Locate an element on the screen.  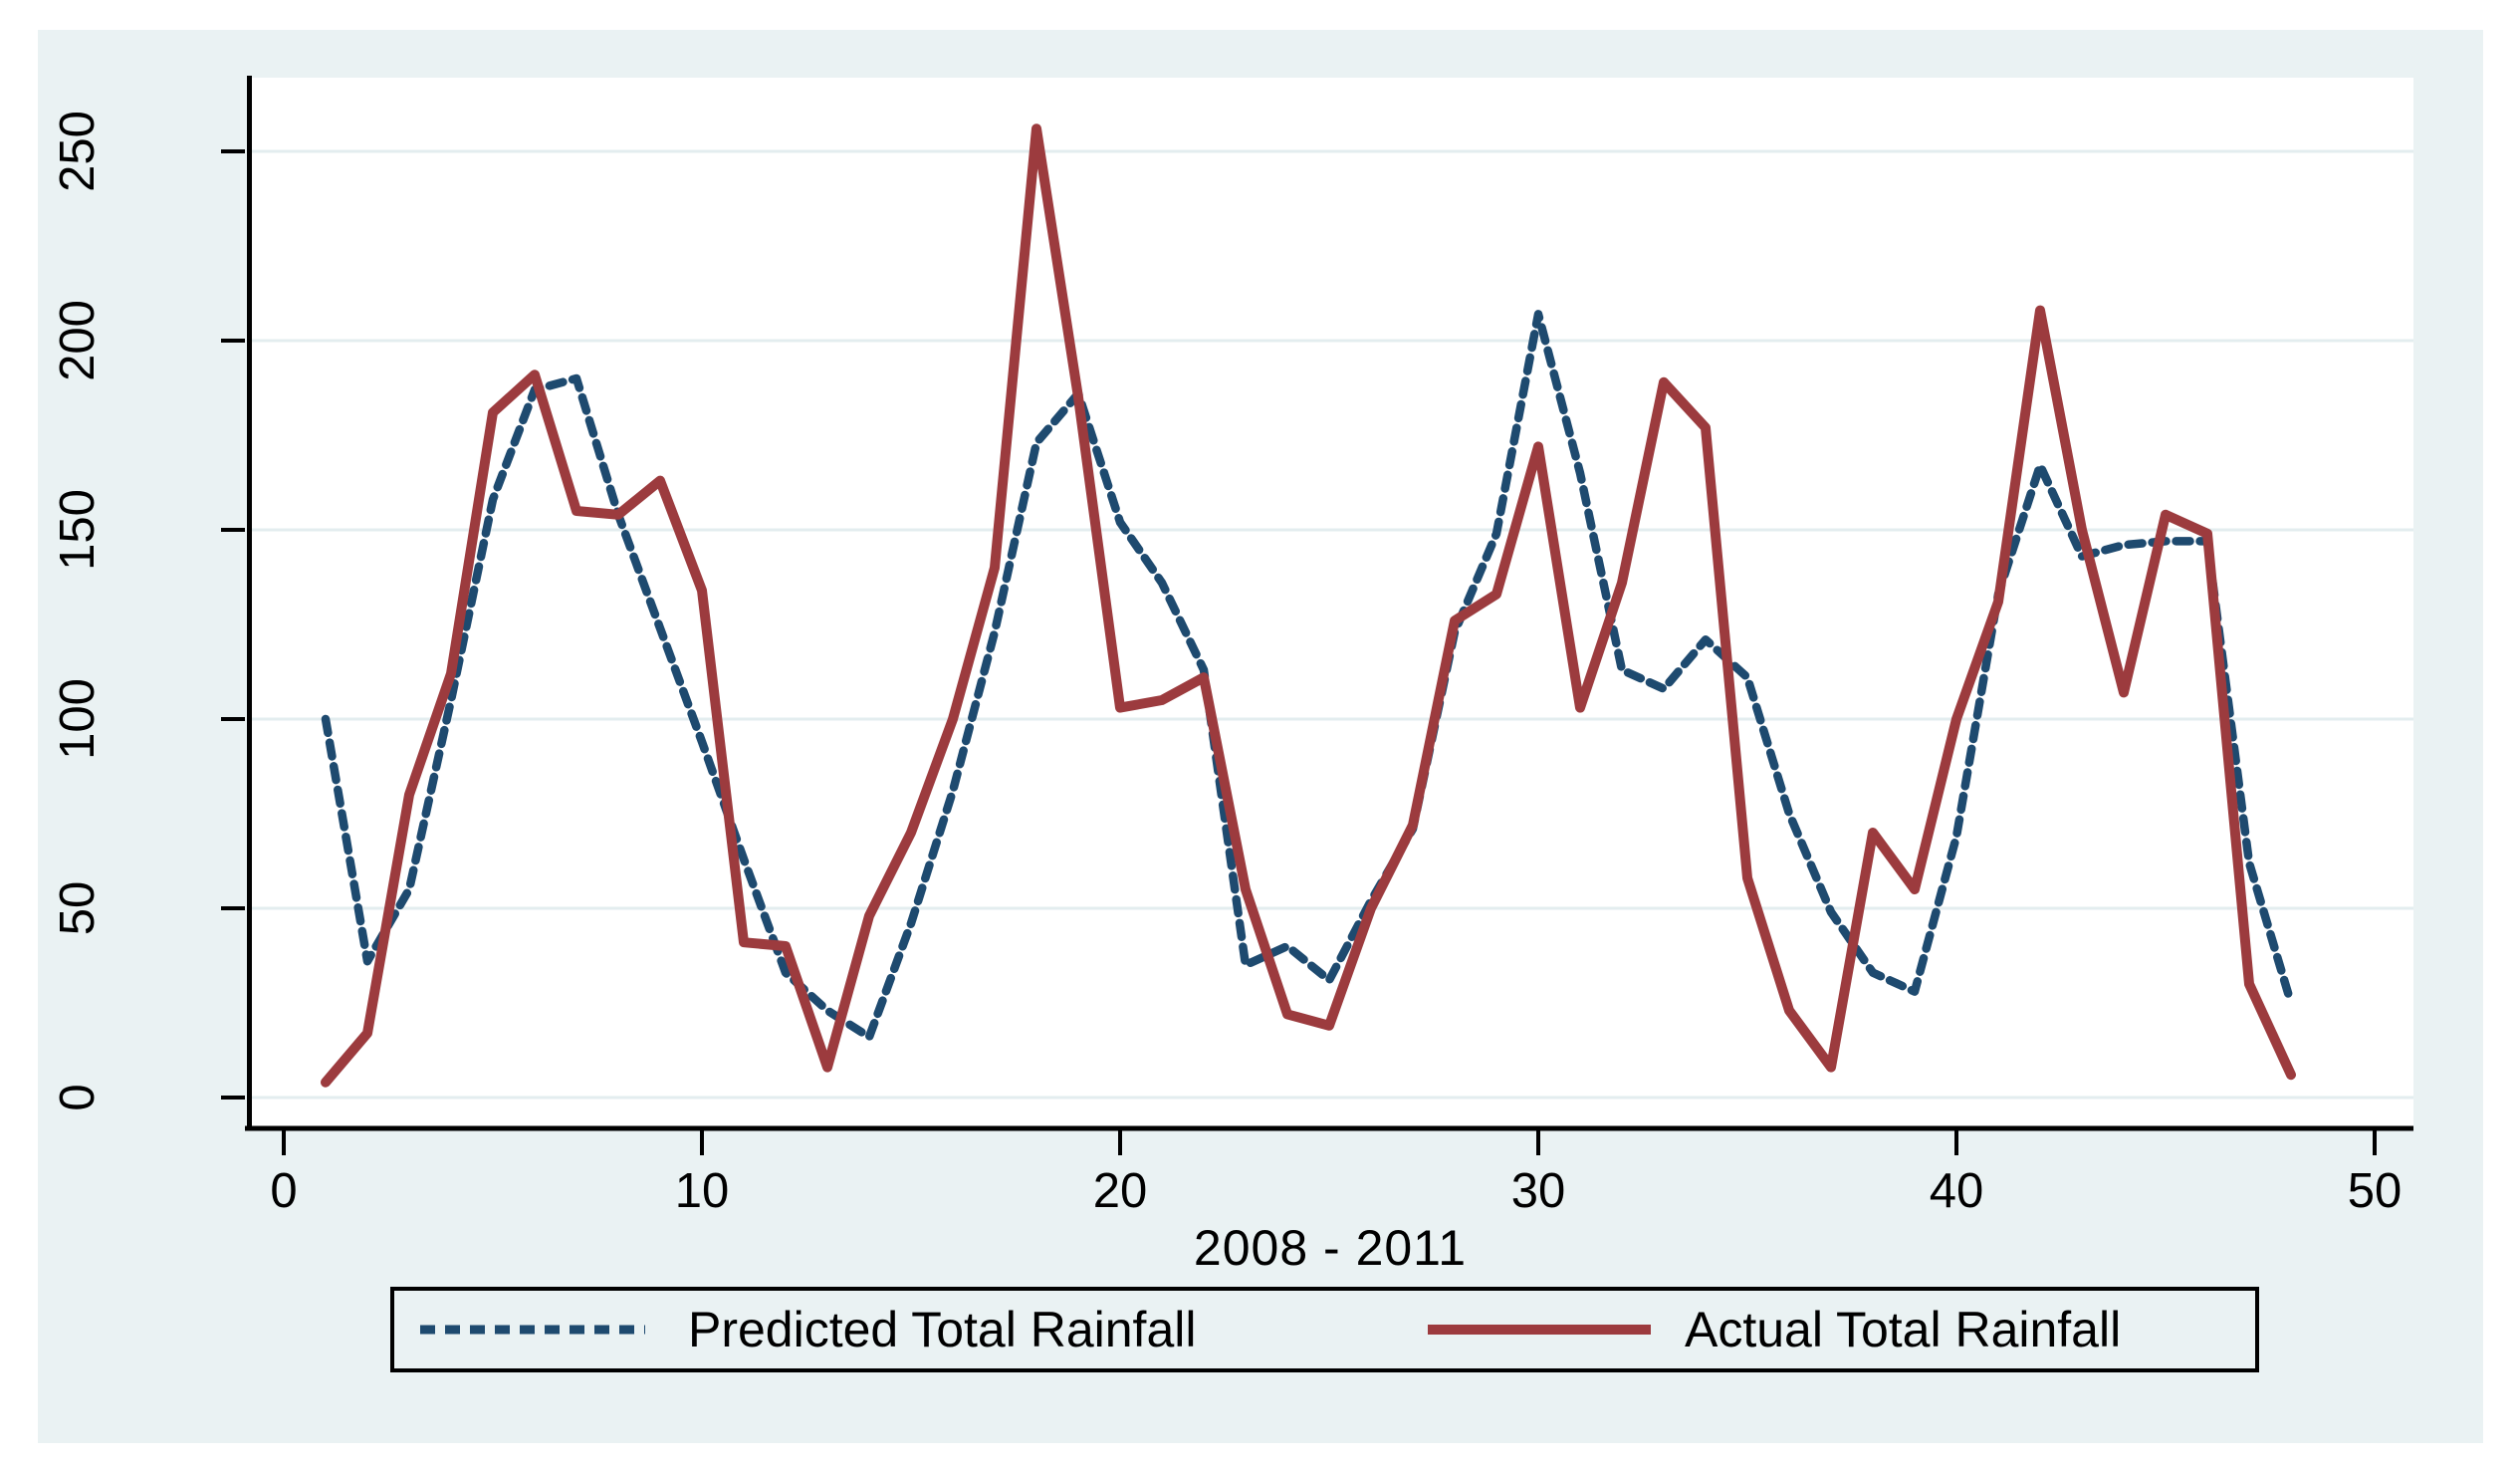
y-tick-label-50: 50 is located at coordinates (78, 908).